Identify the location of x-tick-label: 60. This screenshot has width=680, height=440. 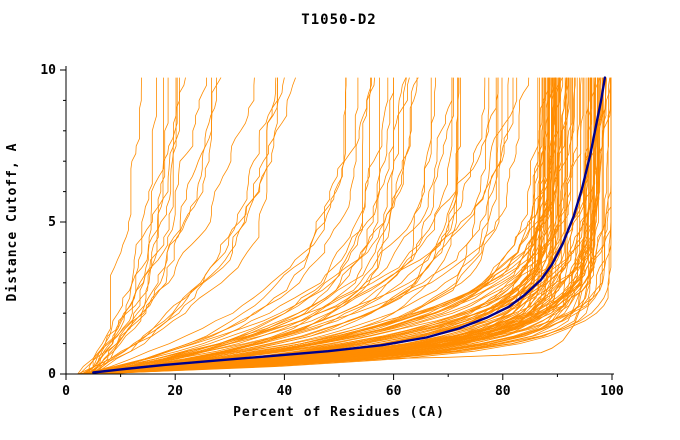
(394, 391).